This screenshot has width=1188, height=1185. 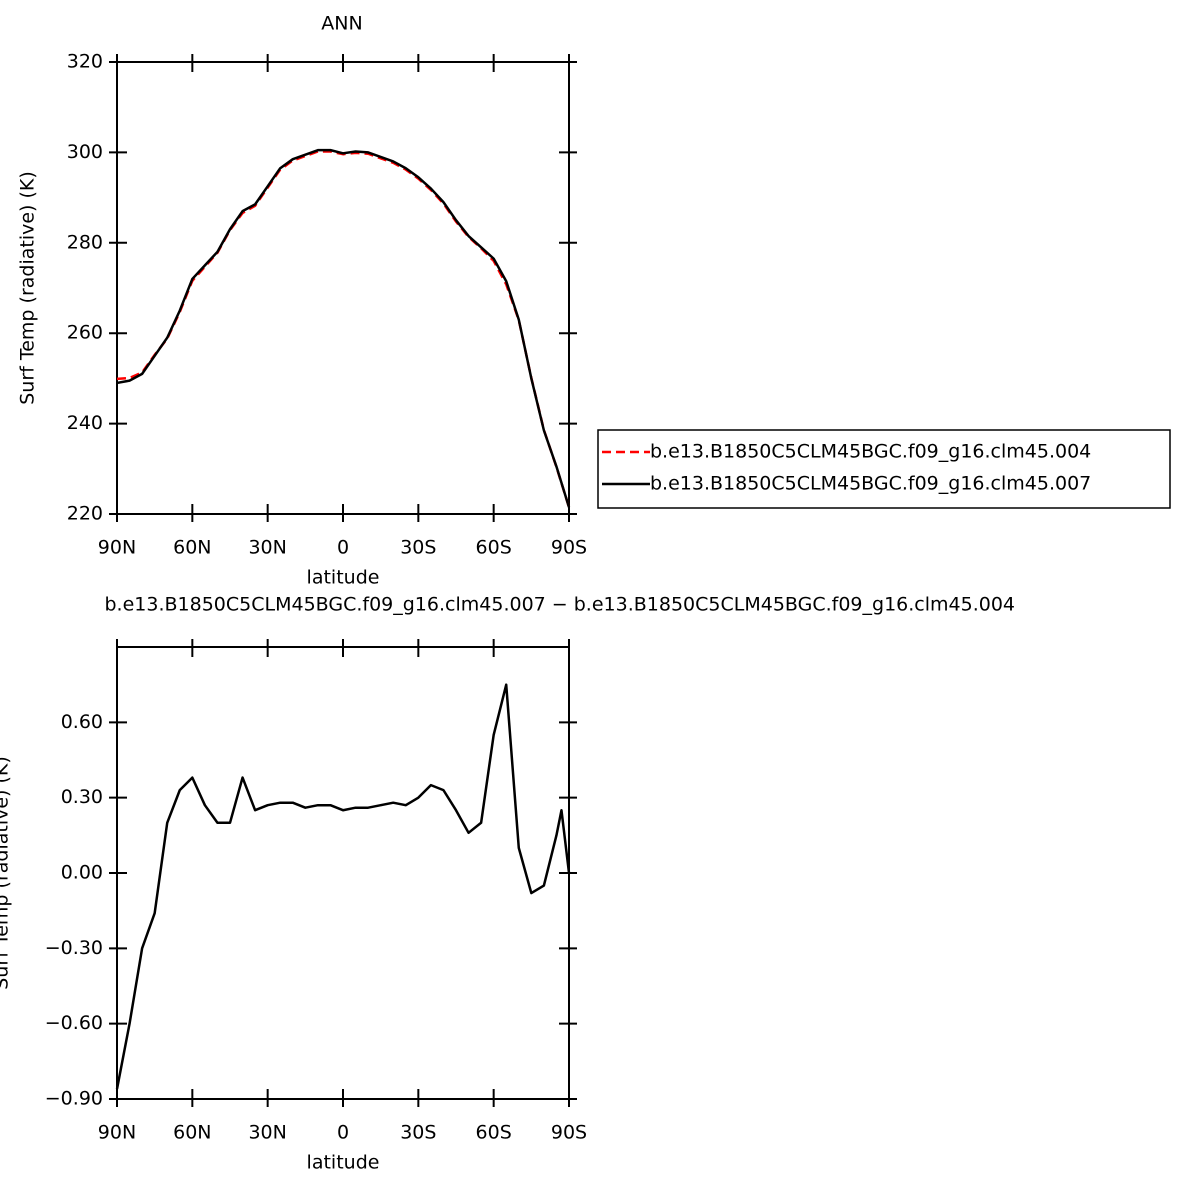 I want to click on y-tick-label: 0.60, so click(x=82, y=722).